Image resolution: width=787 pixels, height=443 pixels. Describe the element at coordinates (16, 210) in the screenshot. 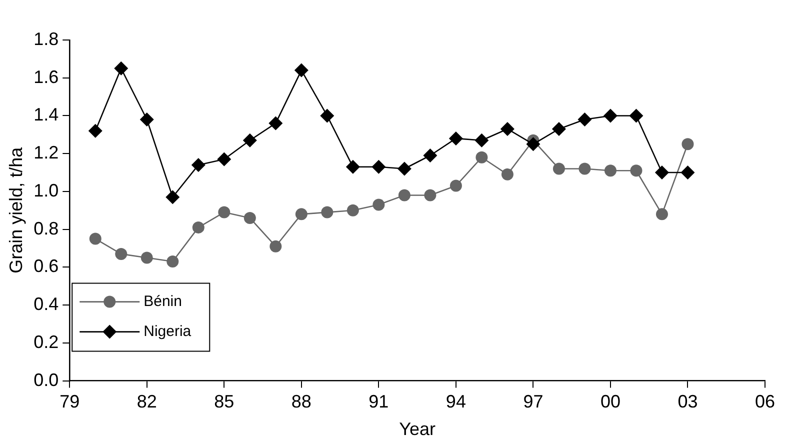

I see `y-axis-title: Grain yield, t/ha` at that location.